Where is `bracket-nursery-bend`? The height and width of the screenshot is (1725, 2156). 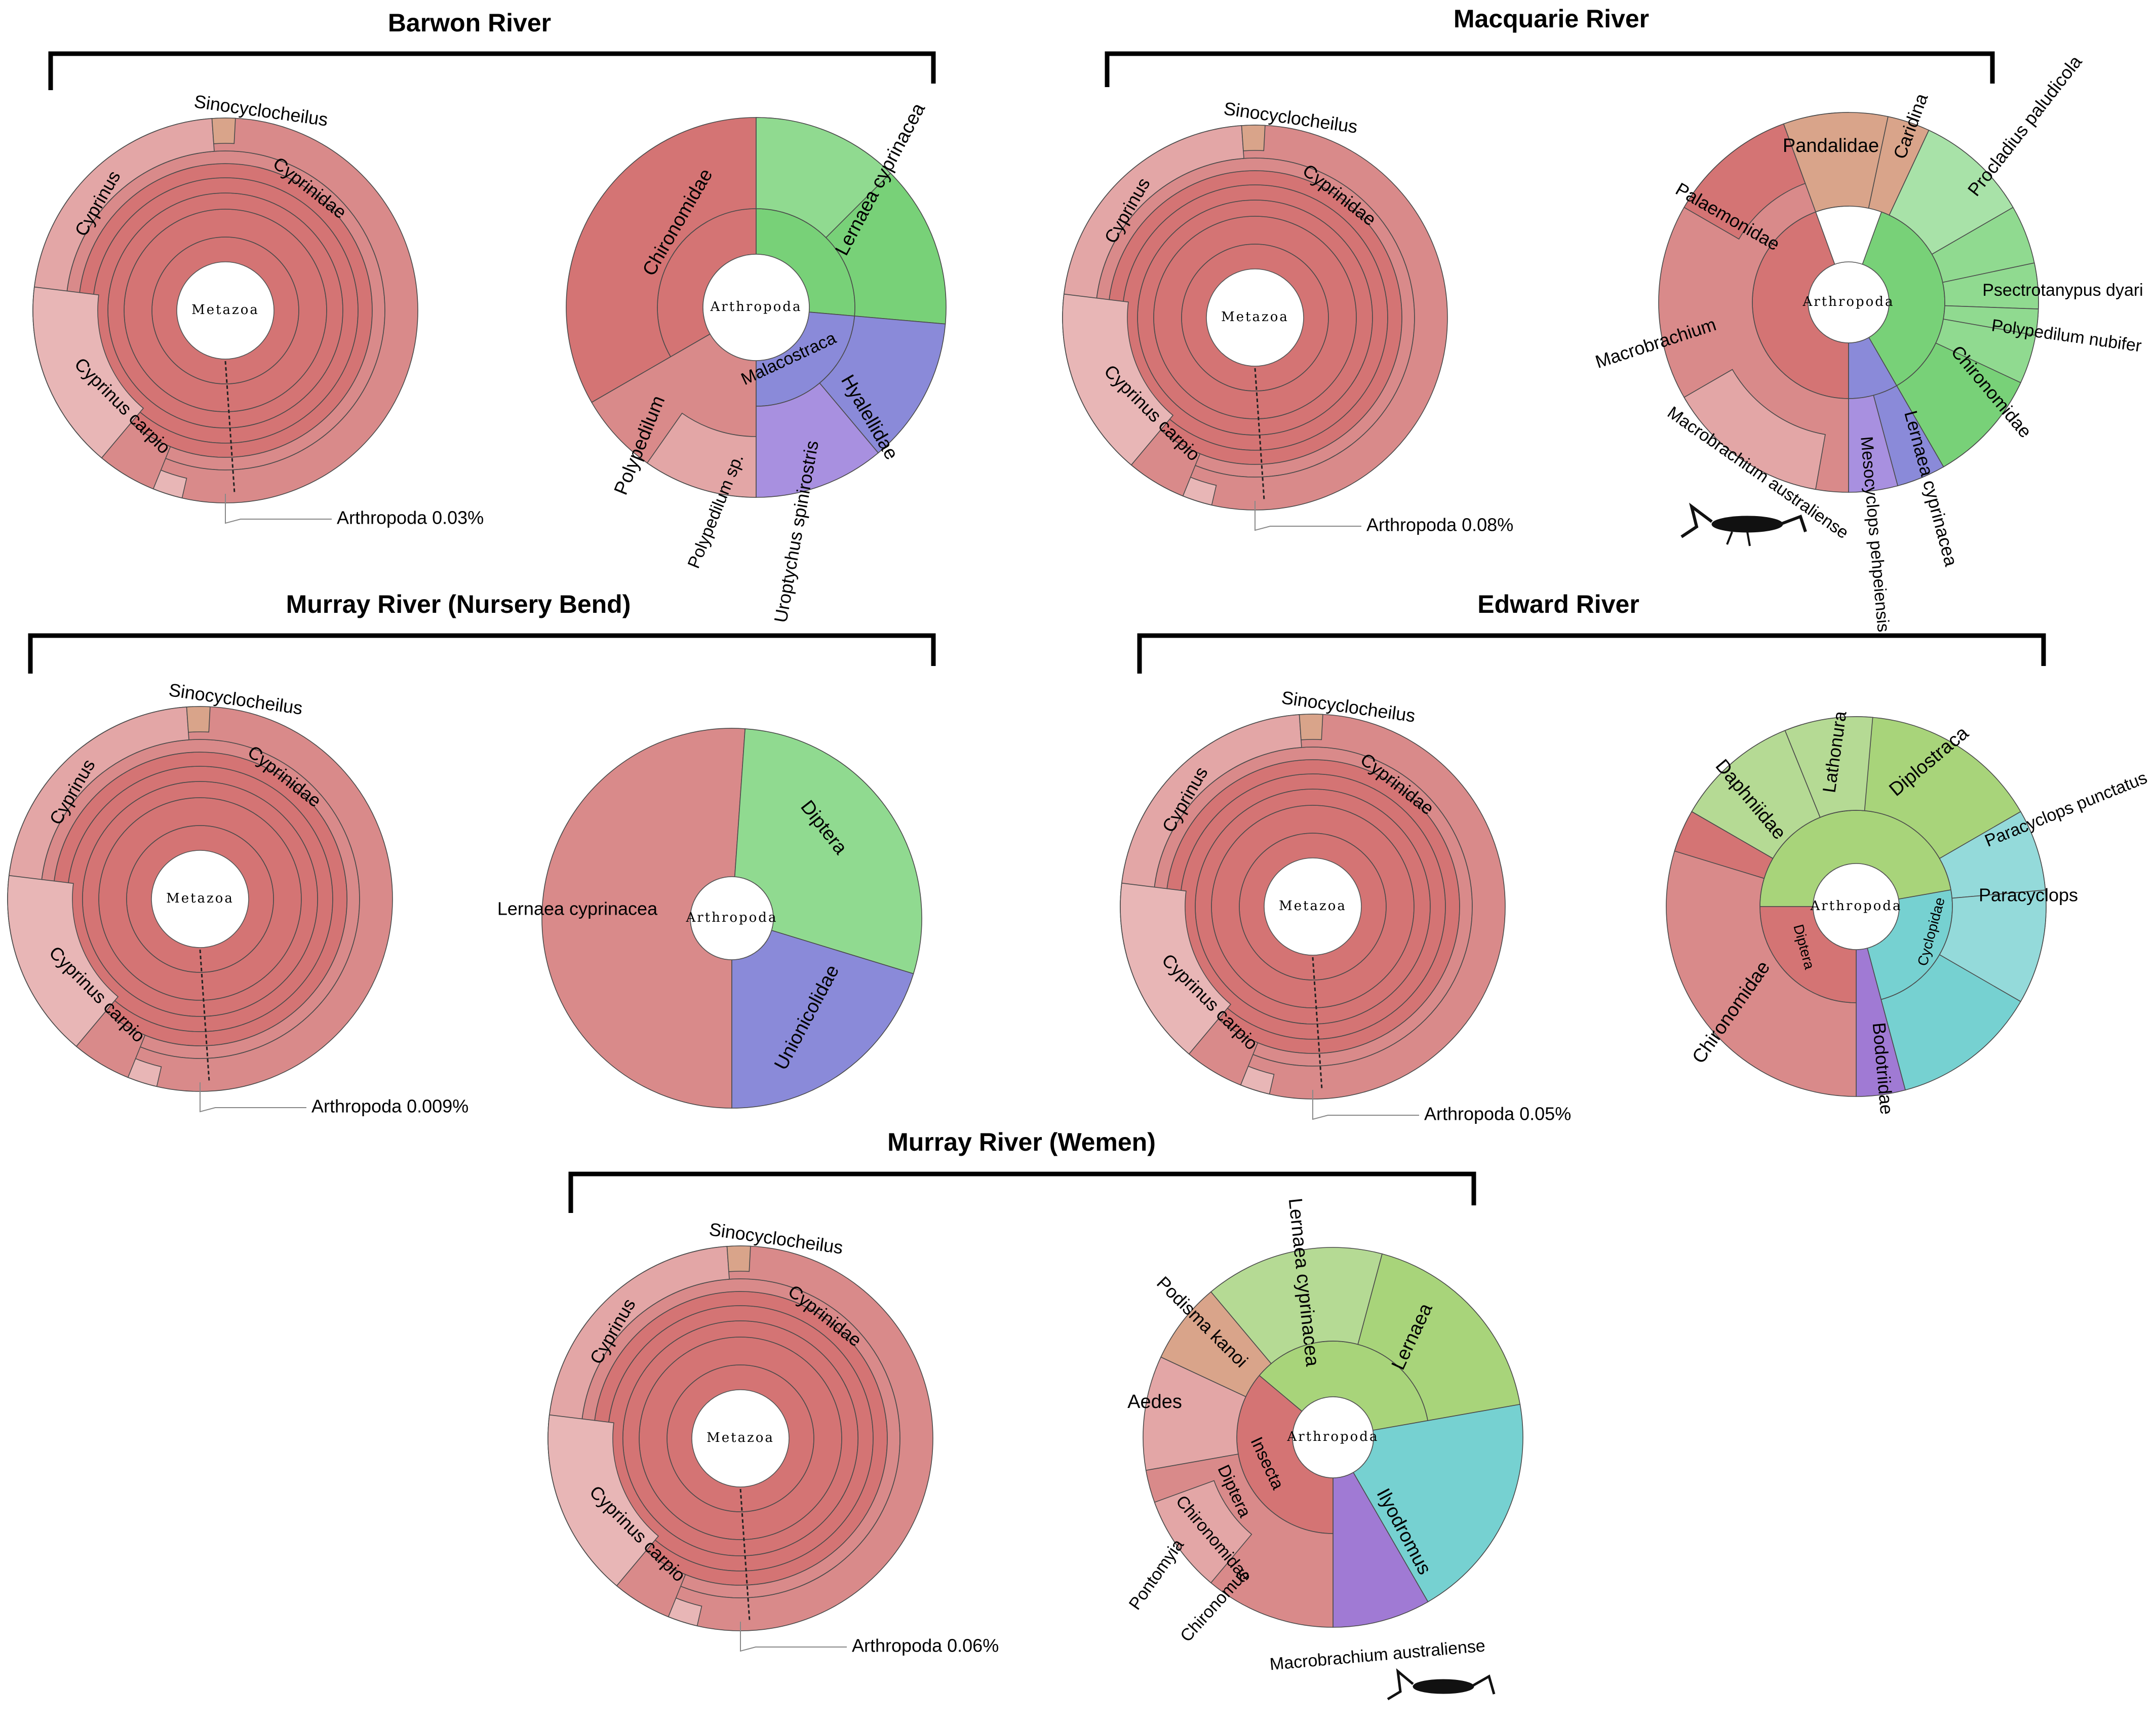 bracket-nursery-bend is located at coordinates (482, 653).